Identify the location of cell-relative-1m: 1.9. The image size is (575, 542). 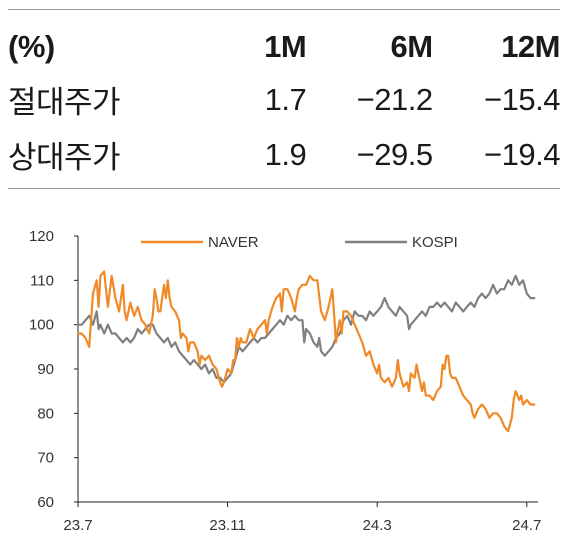
(285, 154).